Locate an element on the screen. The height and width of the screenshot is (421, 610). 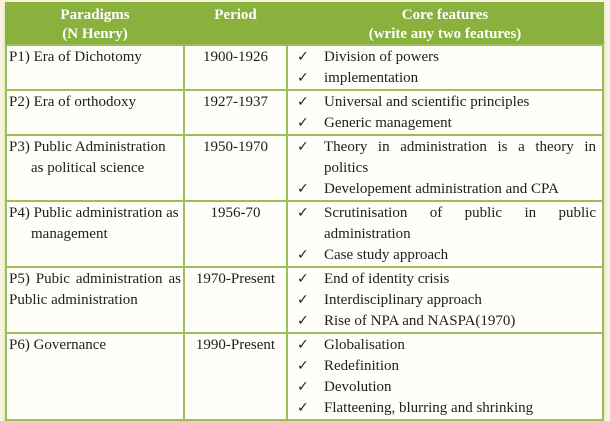
feature-item: ✓ Generic management is located at coordinates (445, 123).